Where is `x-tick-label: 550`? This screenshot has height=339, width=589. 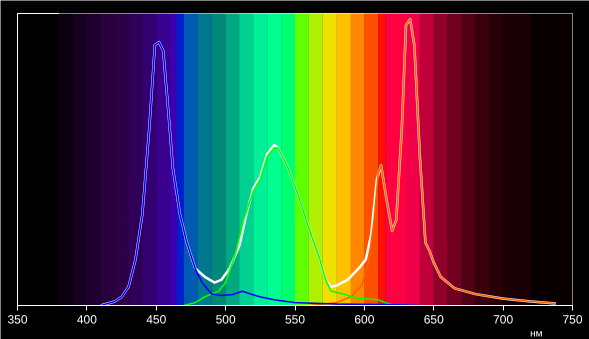
x-tick-label: 550 is located at coordinates (295, 319).